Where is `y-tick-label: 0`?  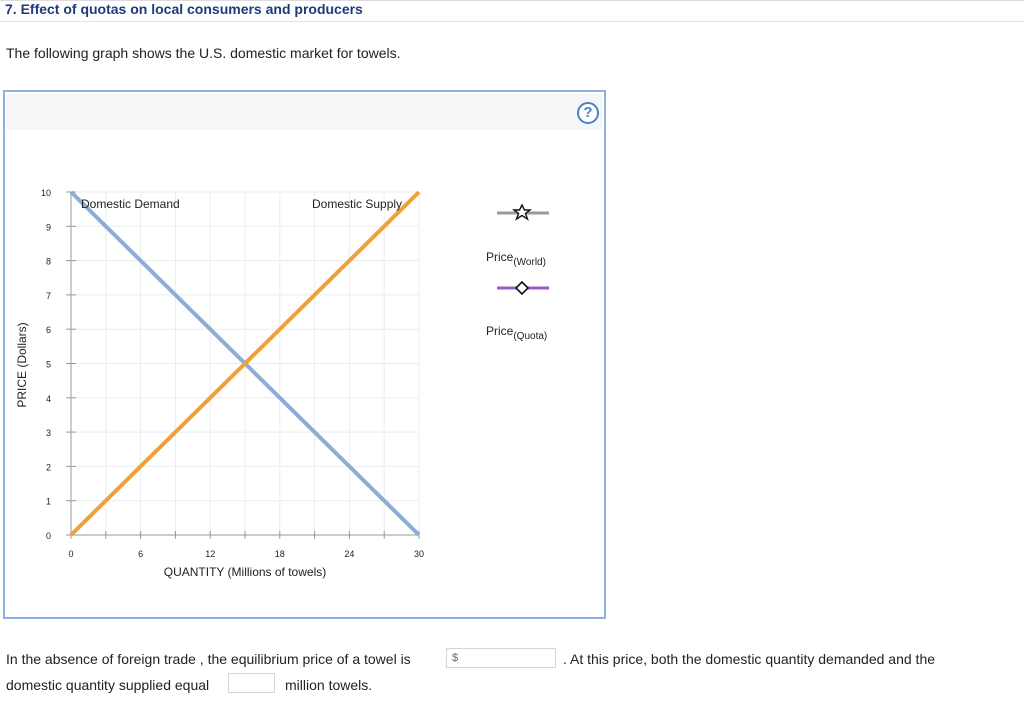 y-tick-label: 0 is located at coordinates (48, 536).